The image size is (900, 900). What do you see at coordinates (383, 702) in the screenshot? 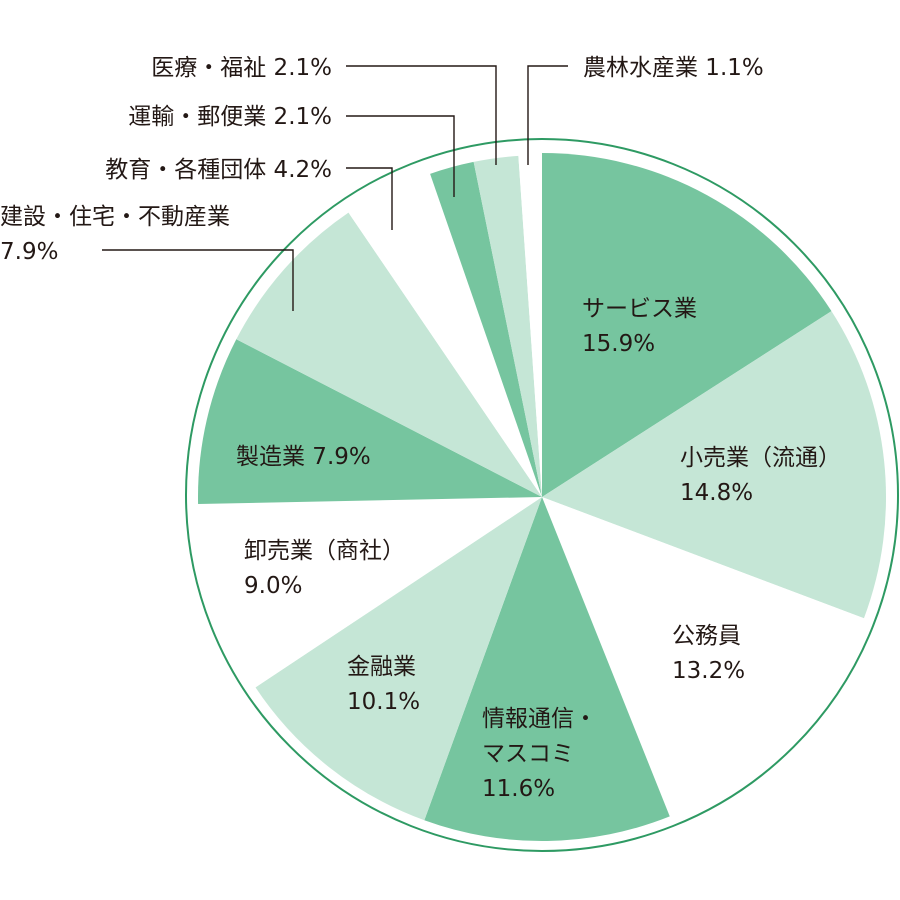
I see `slice-label-line: 10.1%` at bounding box center [383, 702].